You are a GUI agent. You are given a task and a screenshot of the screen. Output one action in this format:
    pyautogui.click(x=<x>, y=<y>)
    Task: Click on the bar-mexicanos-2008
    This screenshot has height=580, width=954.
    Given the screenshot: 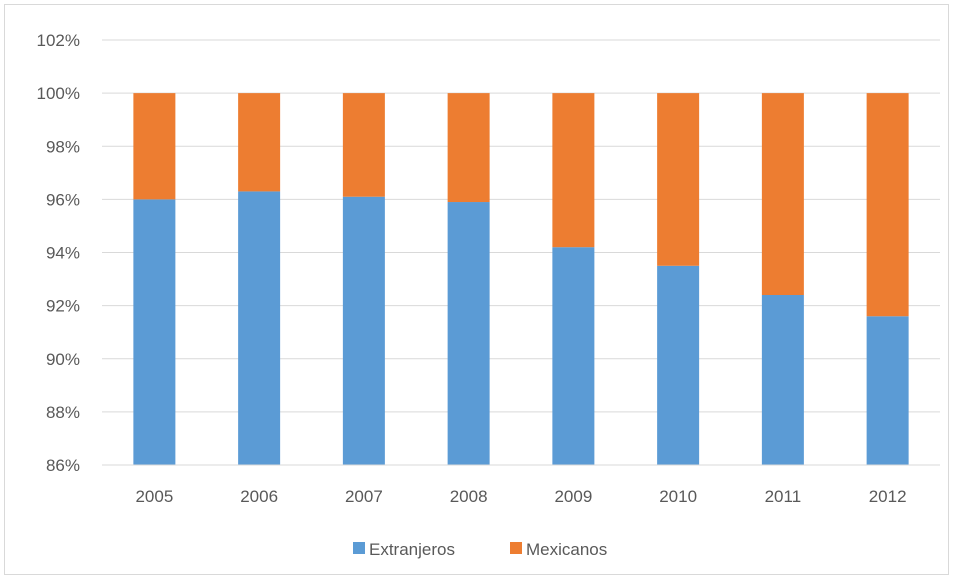 What is the action you would take?
    pyautogui.click(x=468, y=148)
    